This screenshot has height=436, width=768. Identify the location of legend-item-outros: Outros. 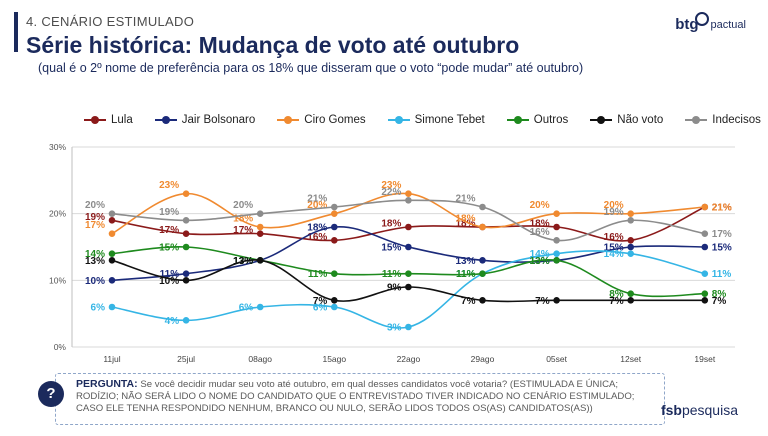
(537, 120).